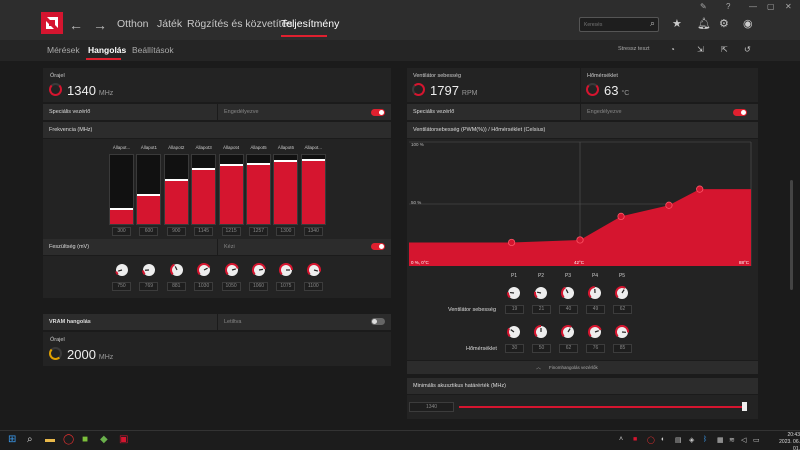 The height and width of the screenshot is (450, 800). Describe the element at coordinates (313, 286) in the screenshot. I see `voltage-value-box: 1100` at that location.